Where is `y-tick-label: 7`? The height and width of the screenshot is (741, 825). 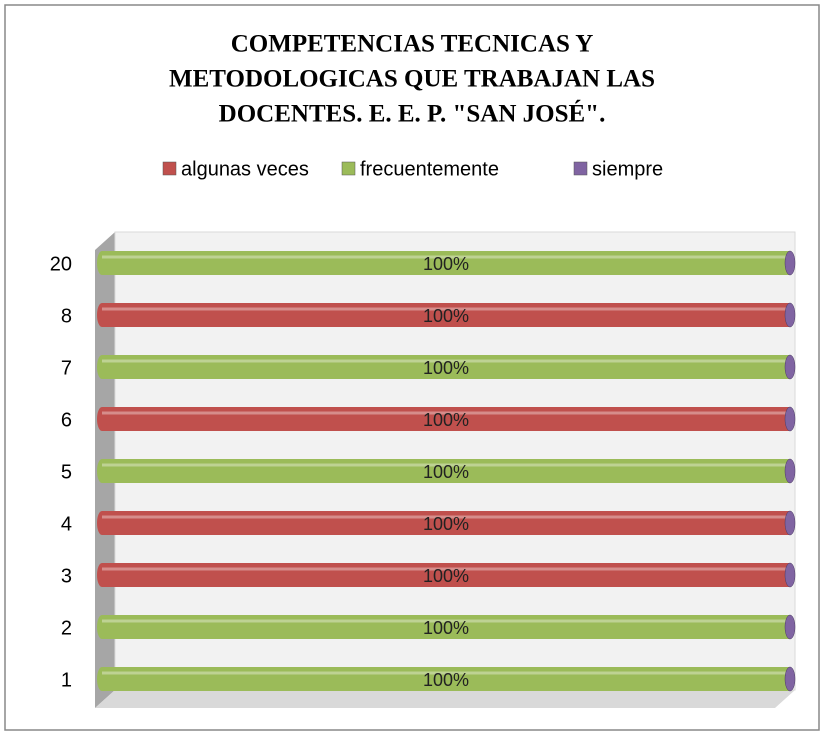 y-tick-label: 7 is located at coordinates (66, 368).